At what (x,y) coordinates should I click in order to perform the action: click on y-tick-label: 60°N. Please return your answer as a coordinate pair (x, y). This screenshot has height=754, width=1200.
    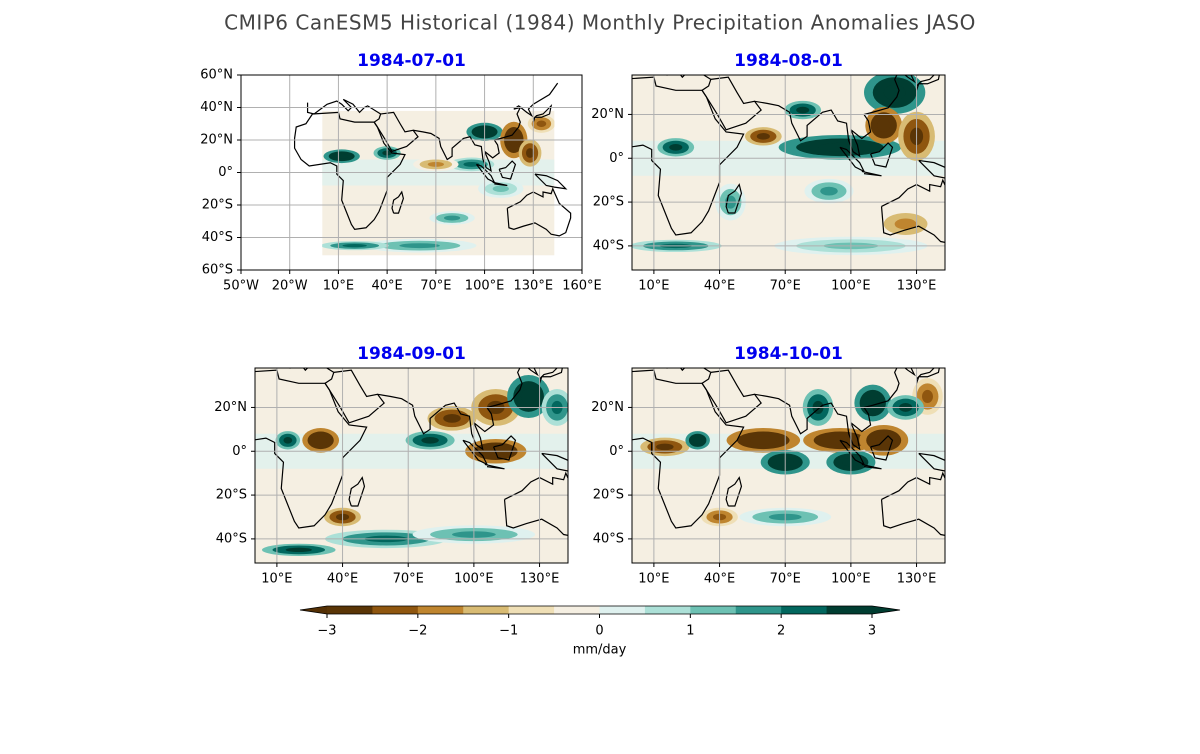
    Looking at the image, I should click on (216, 75).